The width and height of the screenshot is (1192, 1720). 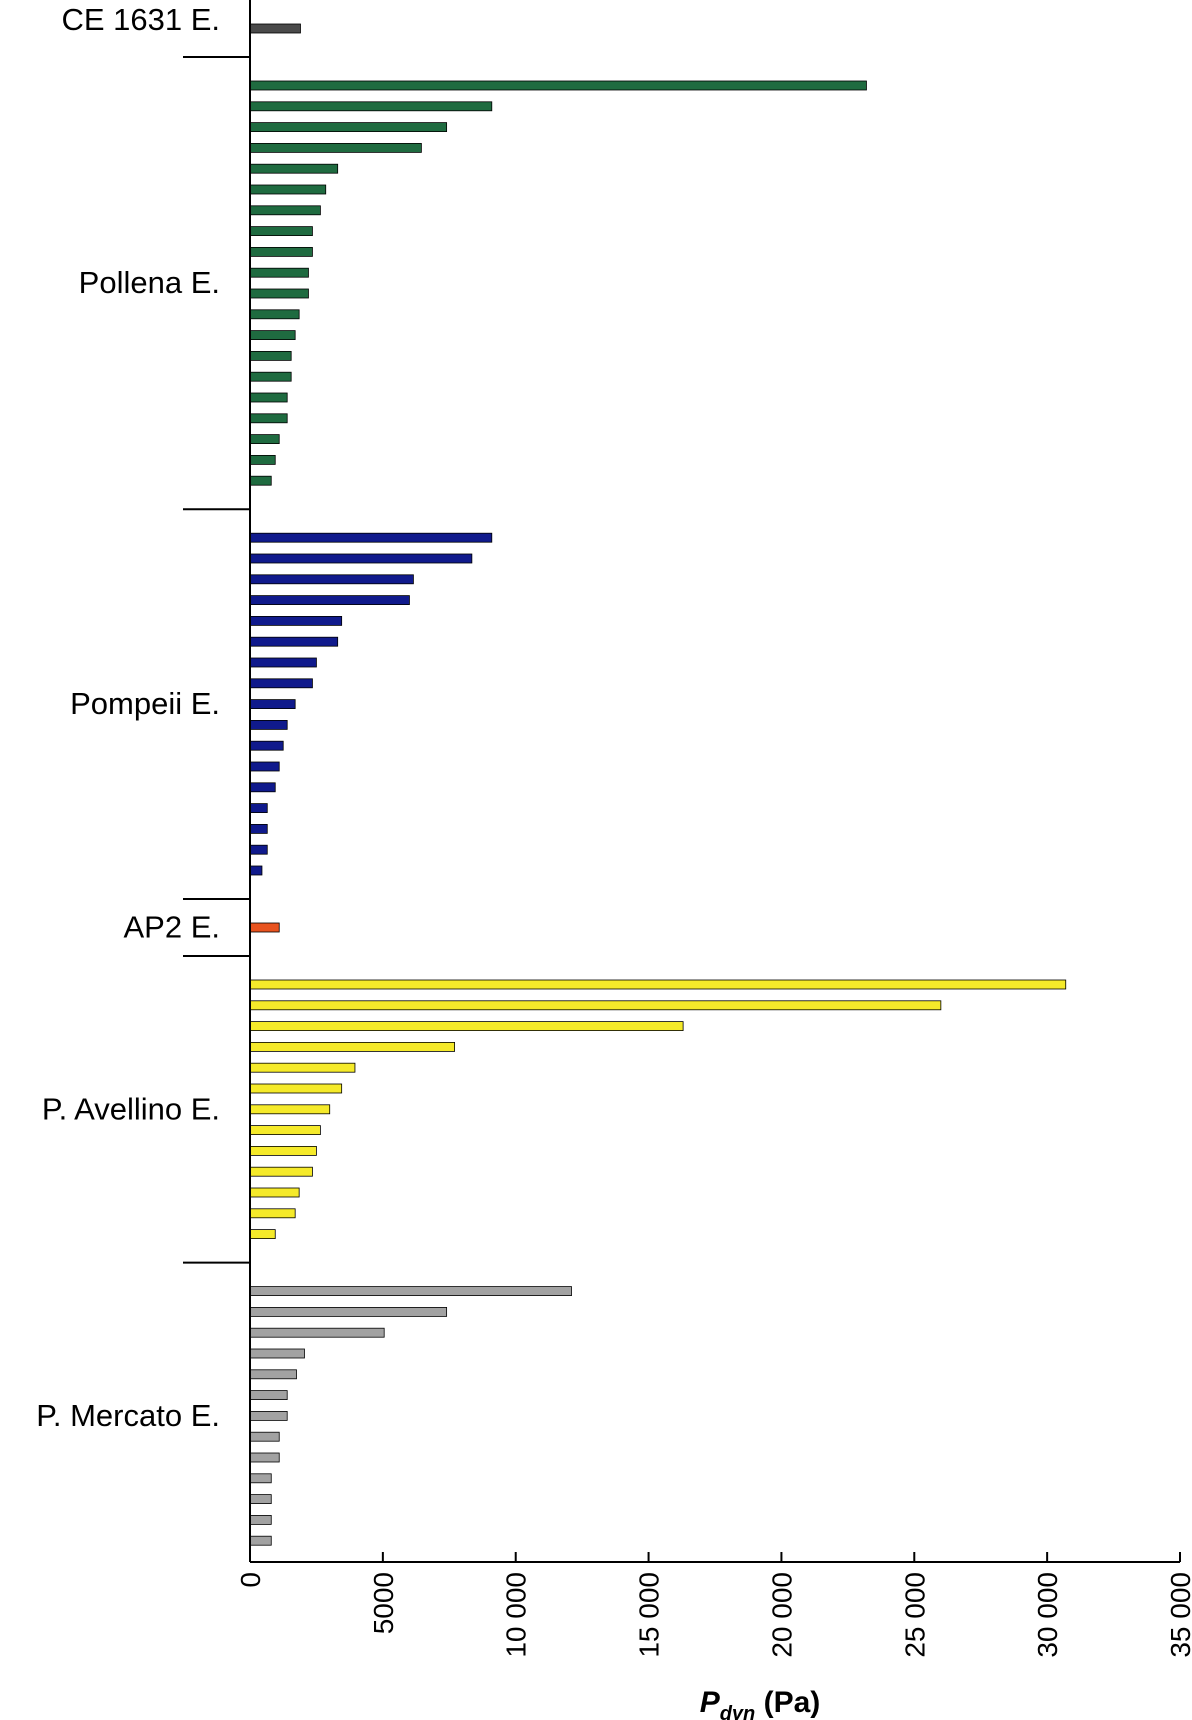 What do you see at coordinates (128, 1415) in the screenshot?
I see `group-label: P. Mercato E.` at bounding box center [128, 1415].